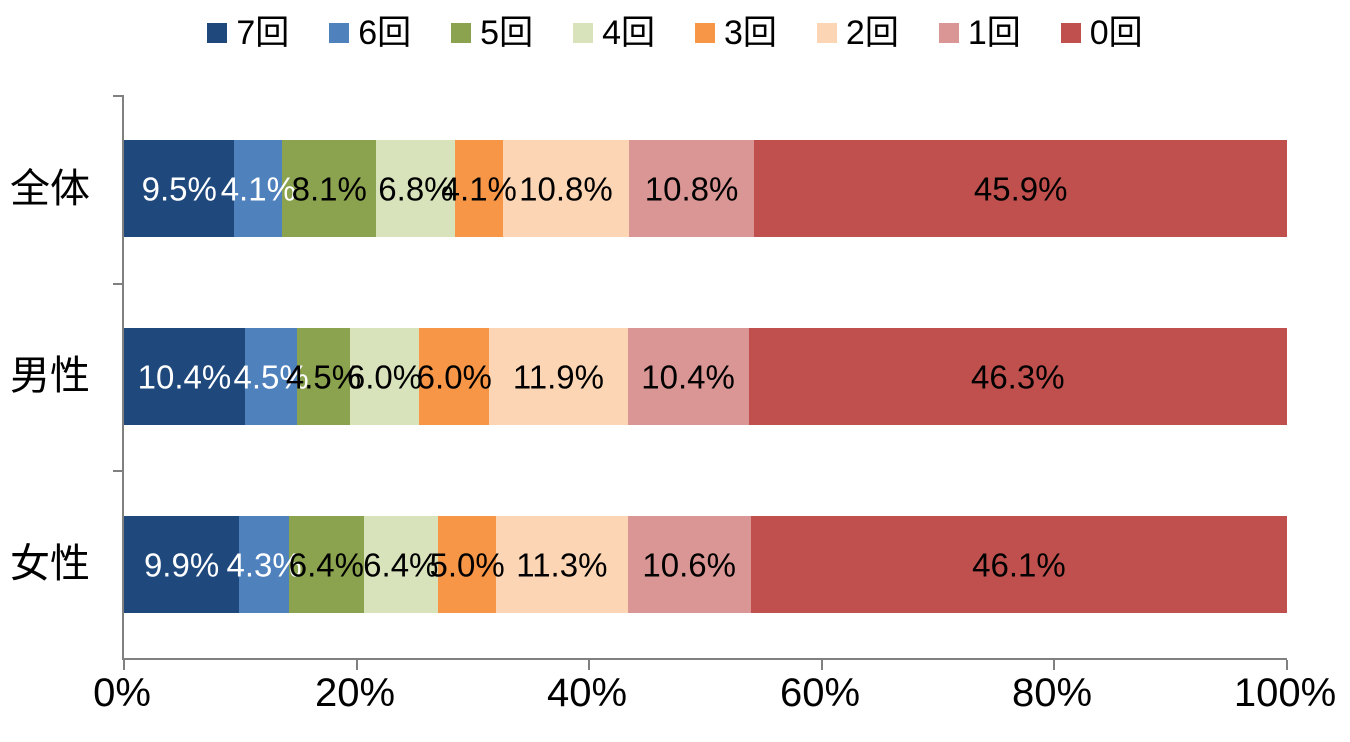 This screenshot has width=1350, height=742. What do you see at coordinates (122, 693) in the screenshot?
I see `x-tick-label: 0%` at bounding box center [122, 693].